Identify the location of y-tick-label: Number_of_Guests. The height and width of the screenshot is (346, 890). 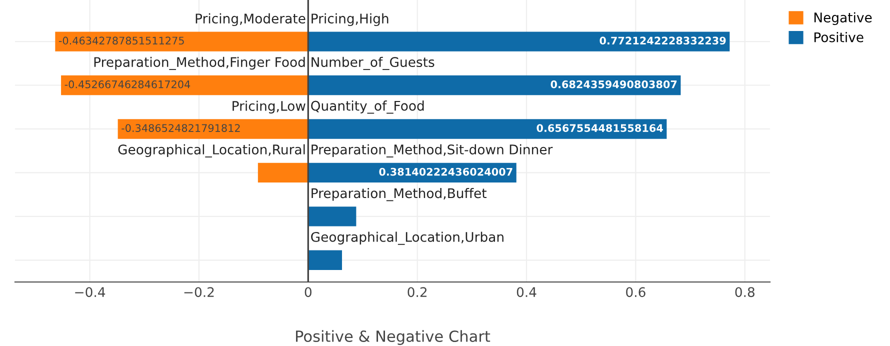
(373, 63).